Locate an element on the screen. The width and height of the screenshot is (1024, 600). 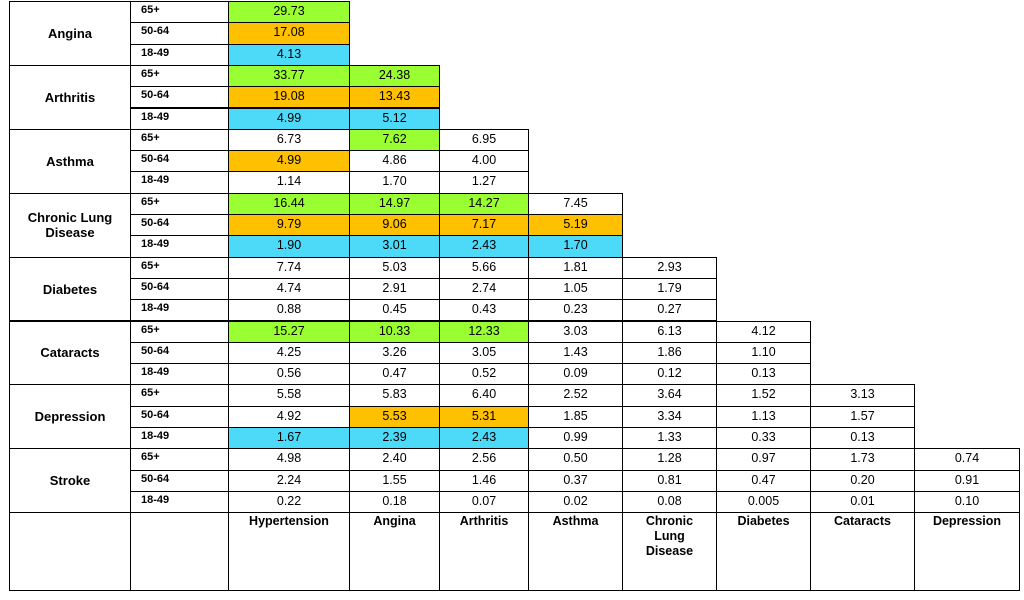
value-cell: 4.98 is located at coordinates (289, 459).